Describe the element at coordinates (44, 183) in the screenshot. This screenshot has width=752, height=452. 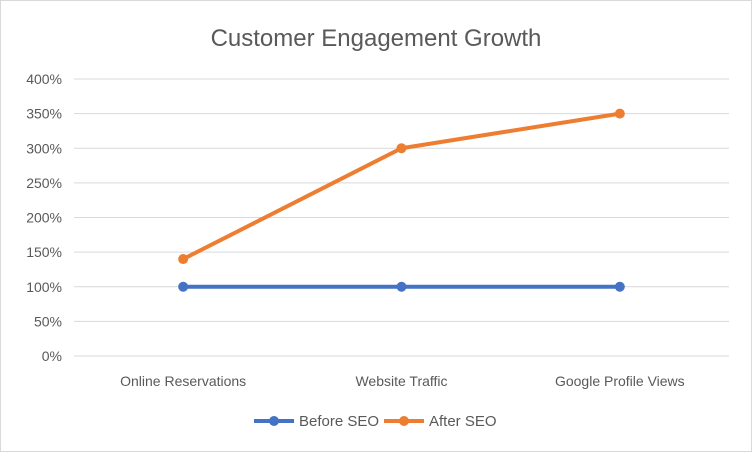
I see `y-tick-label: 250%` at that location.